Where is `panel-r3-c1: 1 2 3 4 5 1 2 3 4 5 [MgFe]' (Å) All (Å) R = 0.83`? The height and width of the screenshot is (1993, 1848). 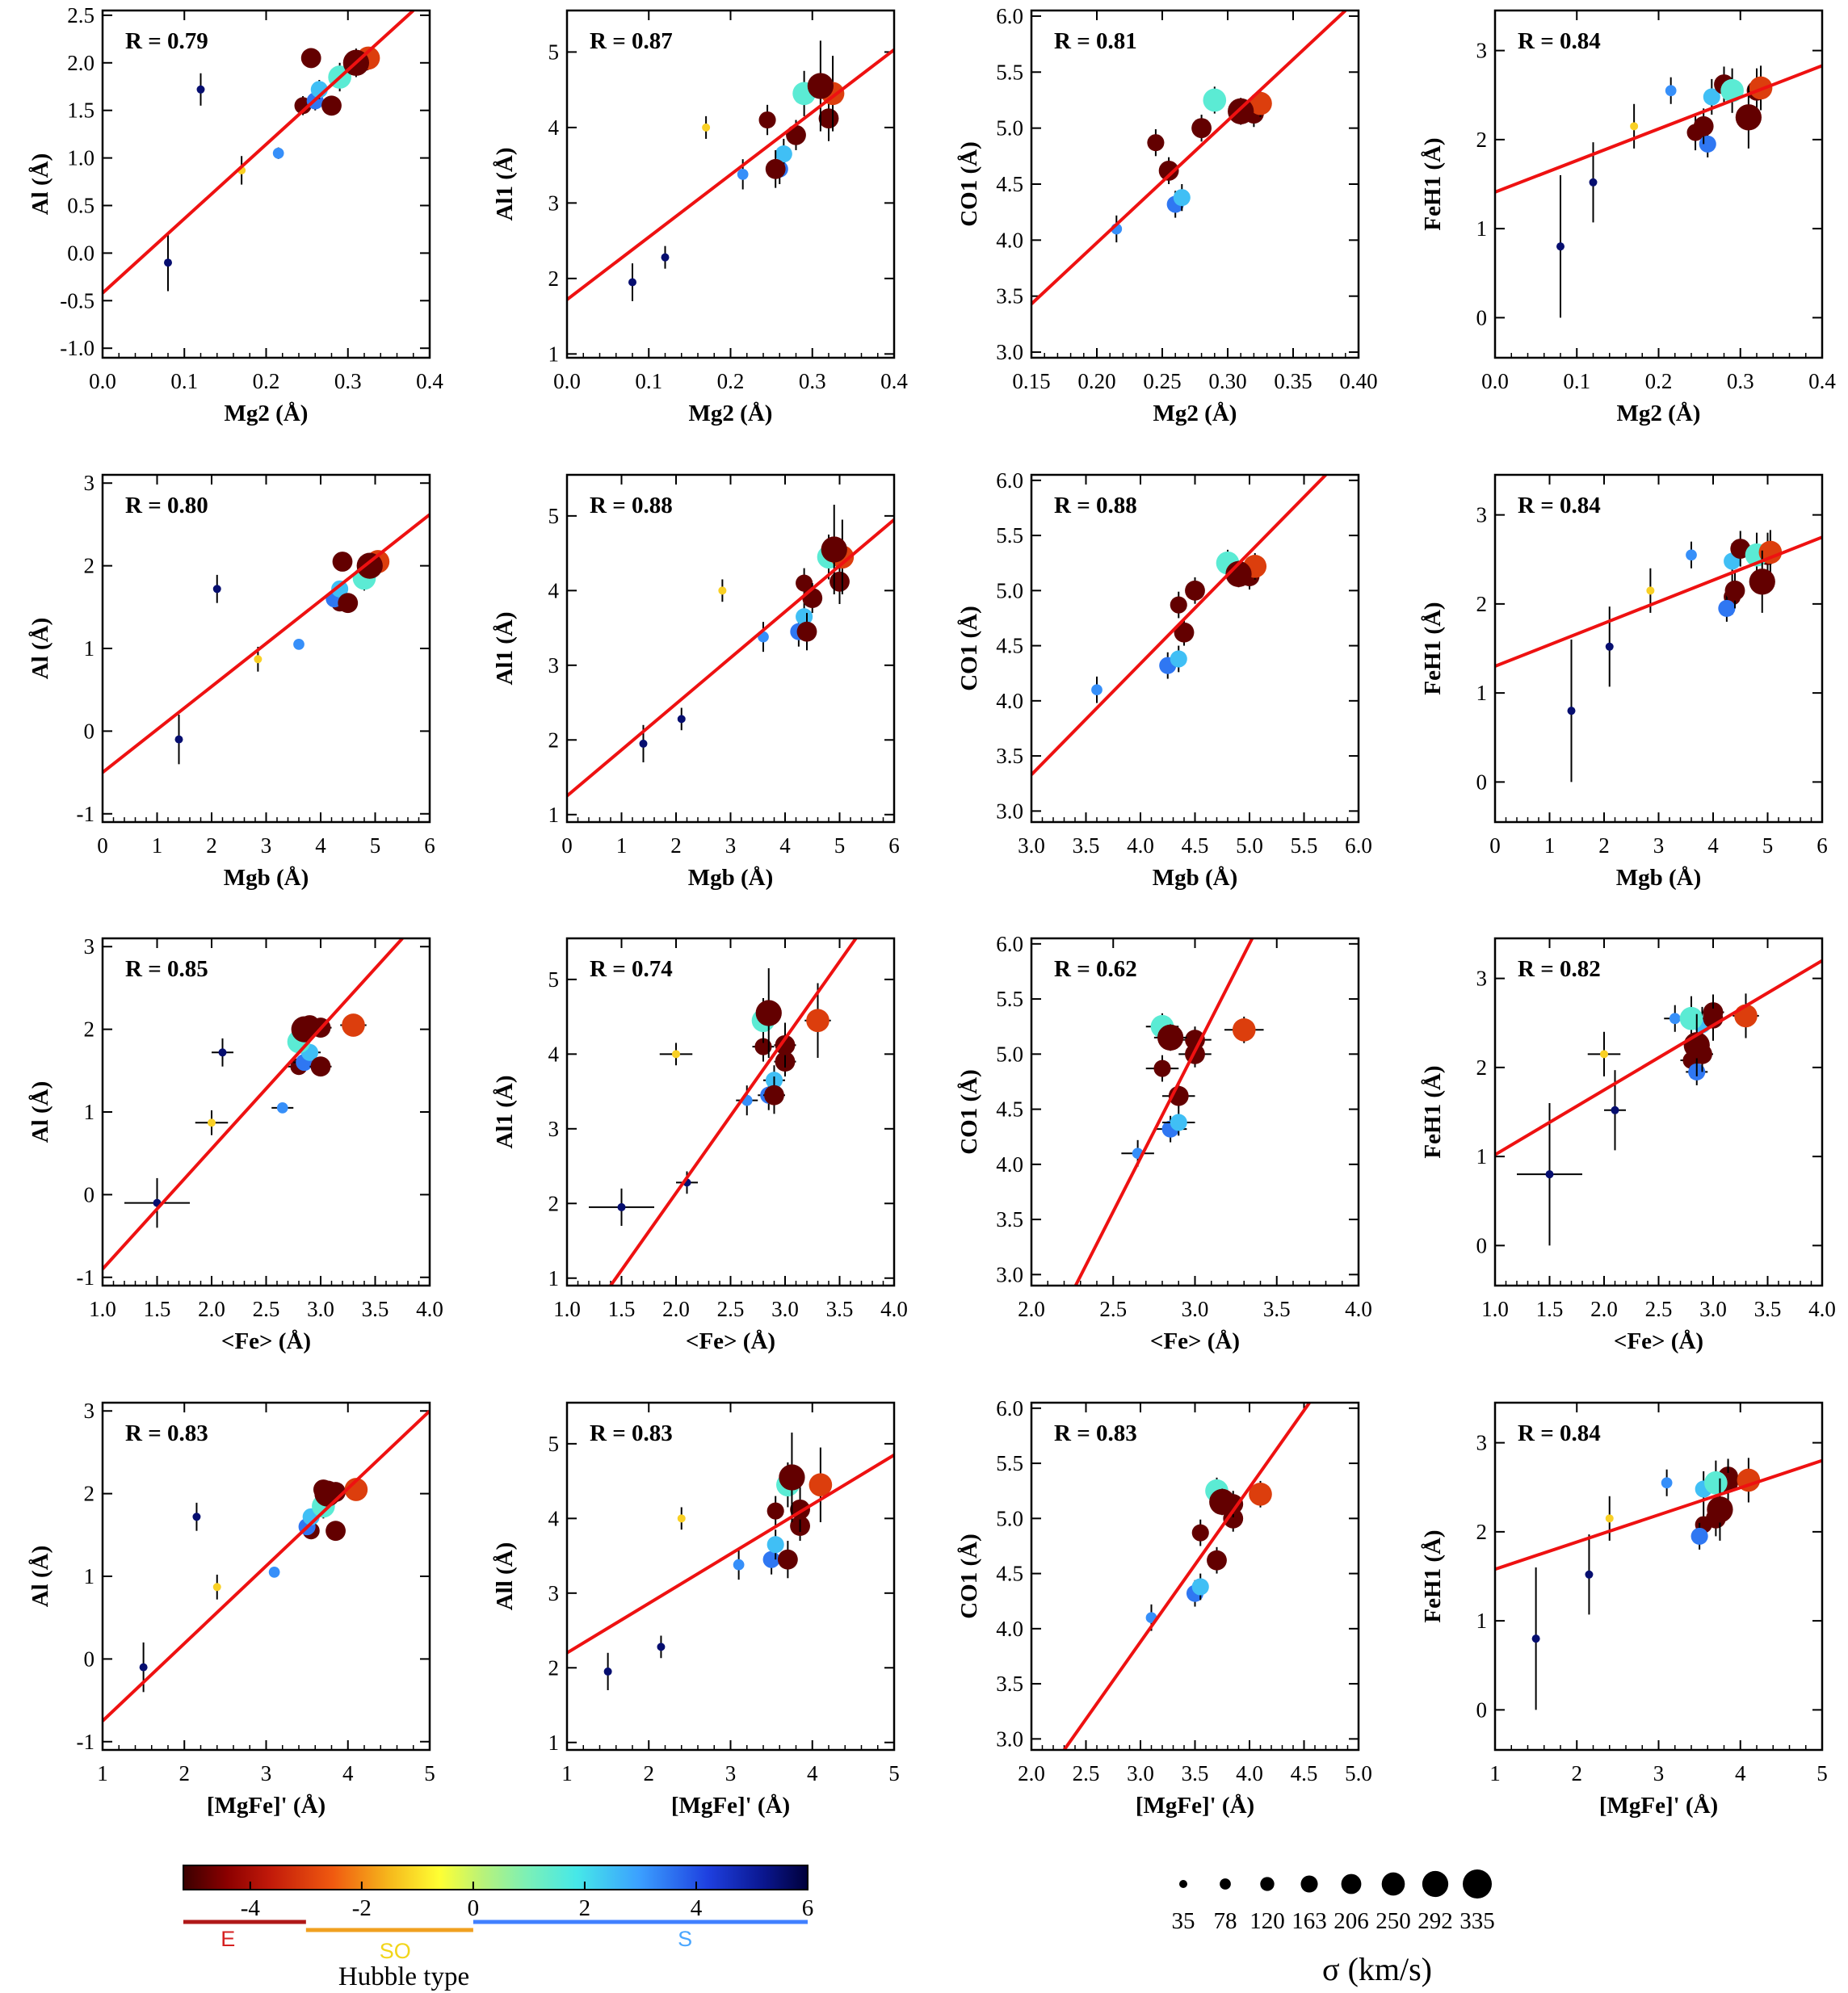 panel-r3-c1: 1 2 3 4 5 1 2 3 4 5 [MgFe]' (Å) All (Å) R = 0.83 is located at coordinates (696, 1610).